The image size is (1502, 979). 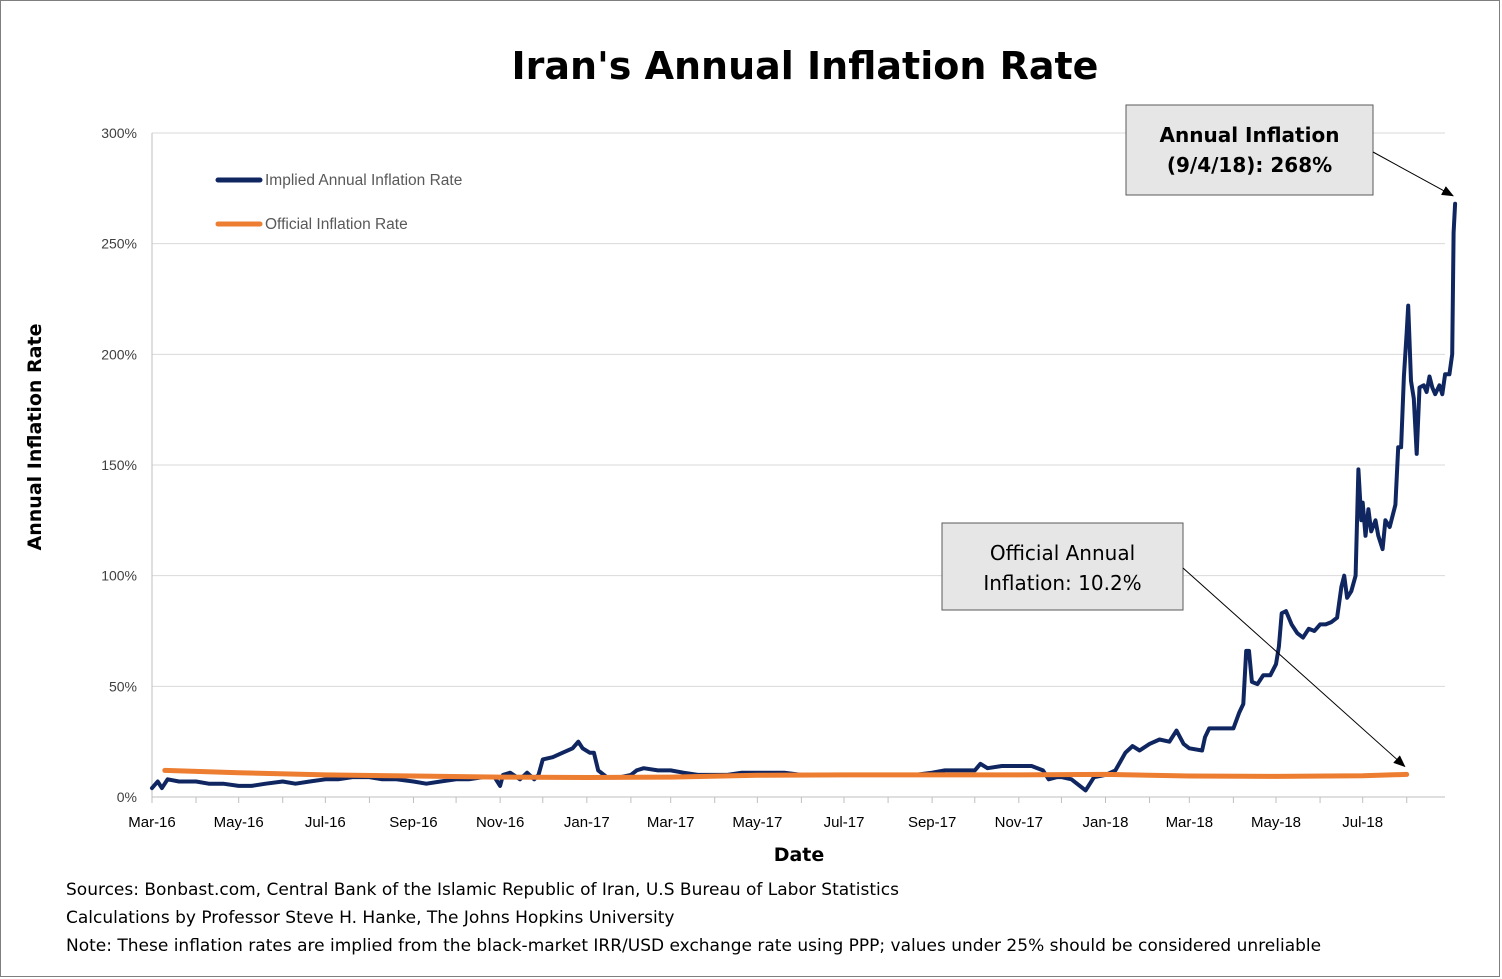 I want to click on annotation-text: Official Annual, so click(x=1062, y=553).